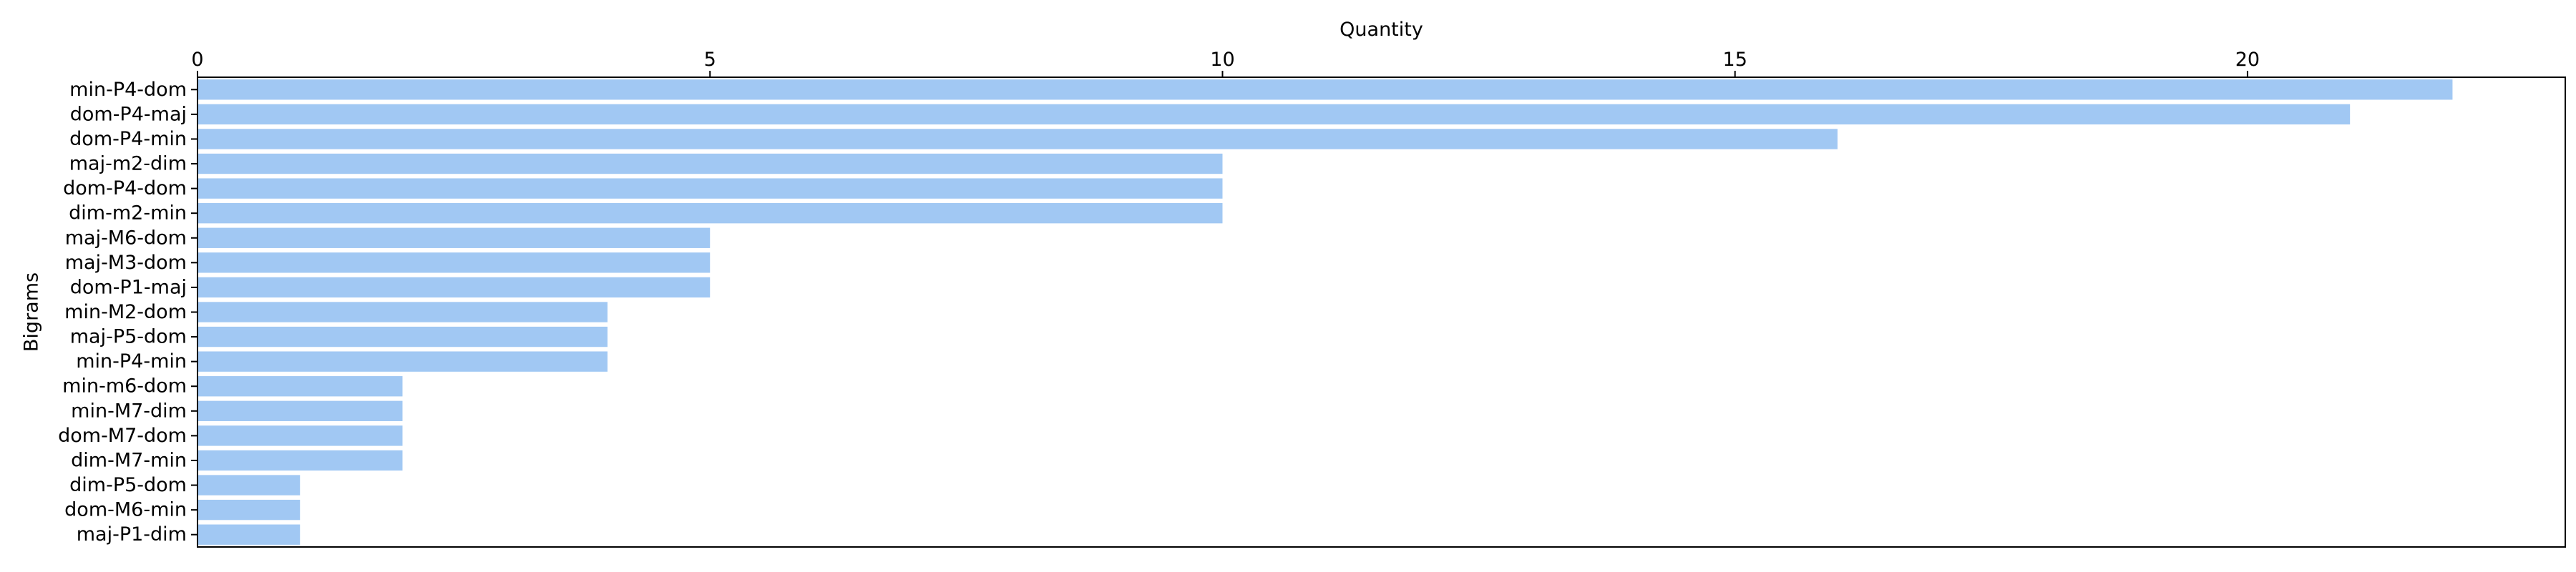 The height and width of the screenshot is (572, 2576). I want to click on x-tick-label: 20, so click(2247, 60).